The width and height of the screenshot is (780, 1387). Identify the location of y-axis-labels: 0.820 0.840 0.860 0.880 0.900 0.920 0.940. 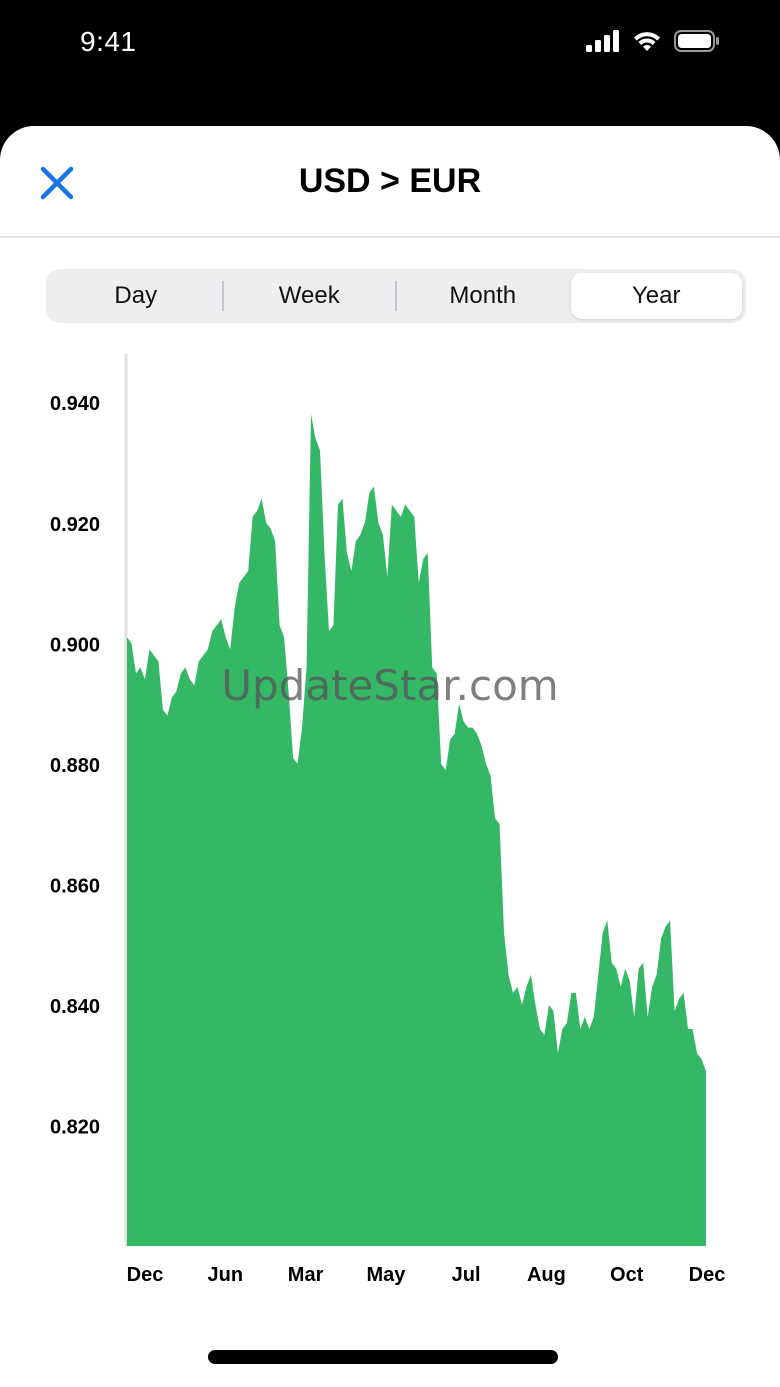
(75, 765).